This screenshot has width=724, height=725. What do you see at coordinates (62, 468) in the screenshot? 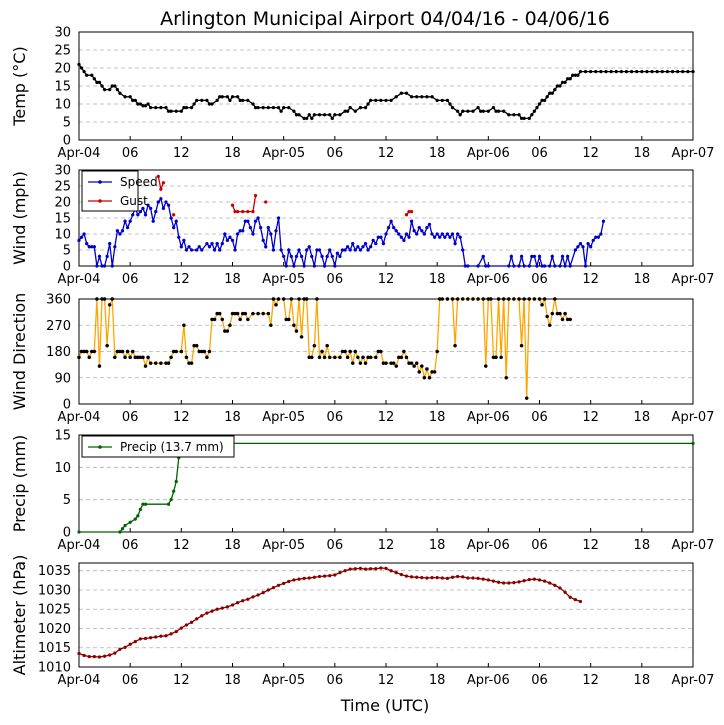
I see `y-tick-label: 10` at bounding box center [62, 468].